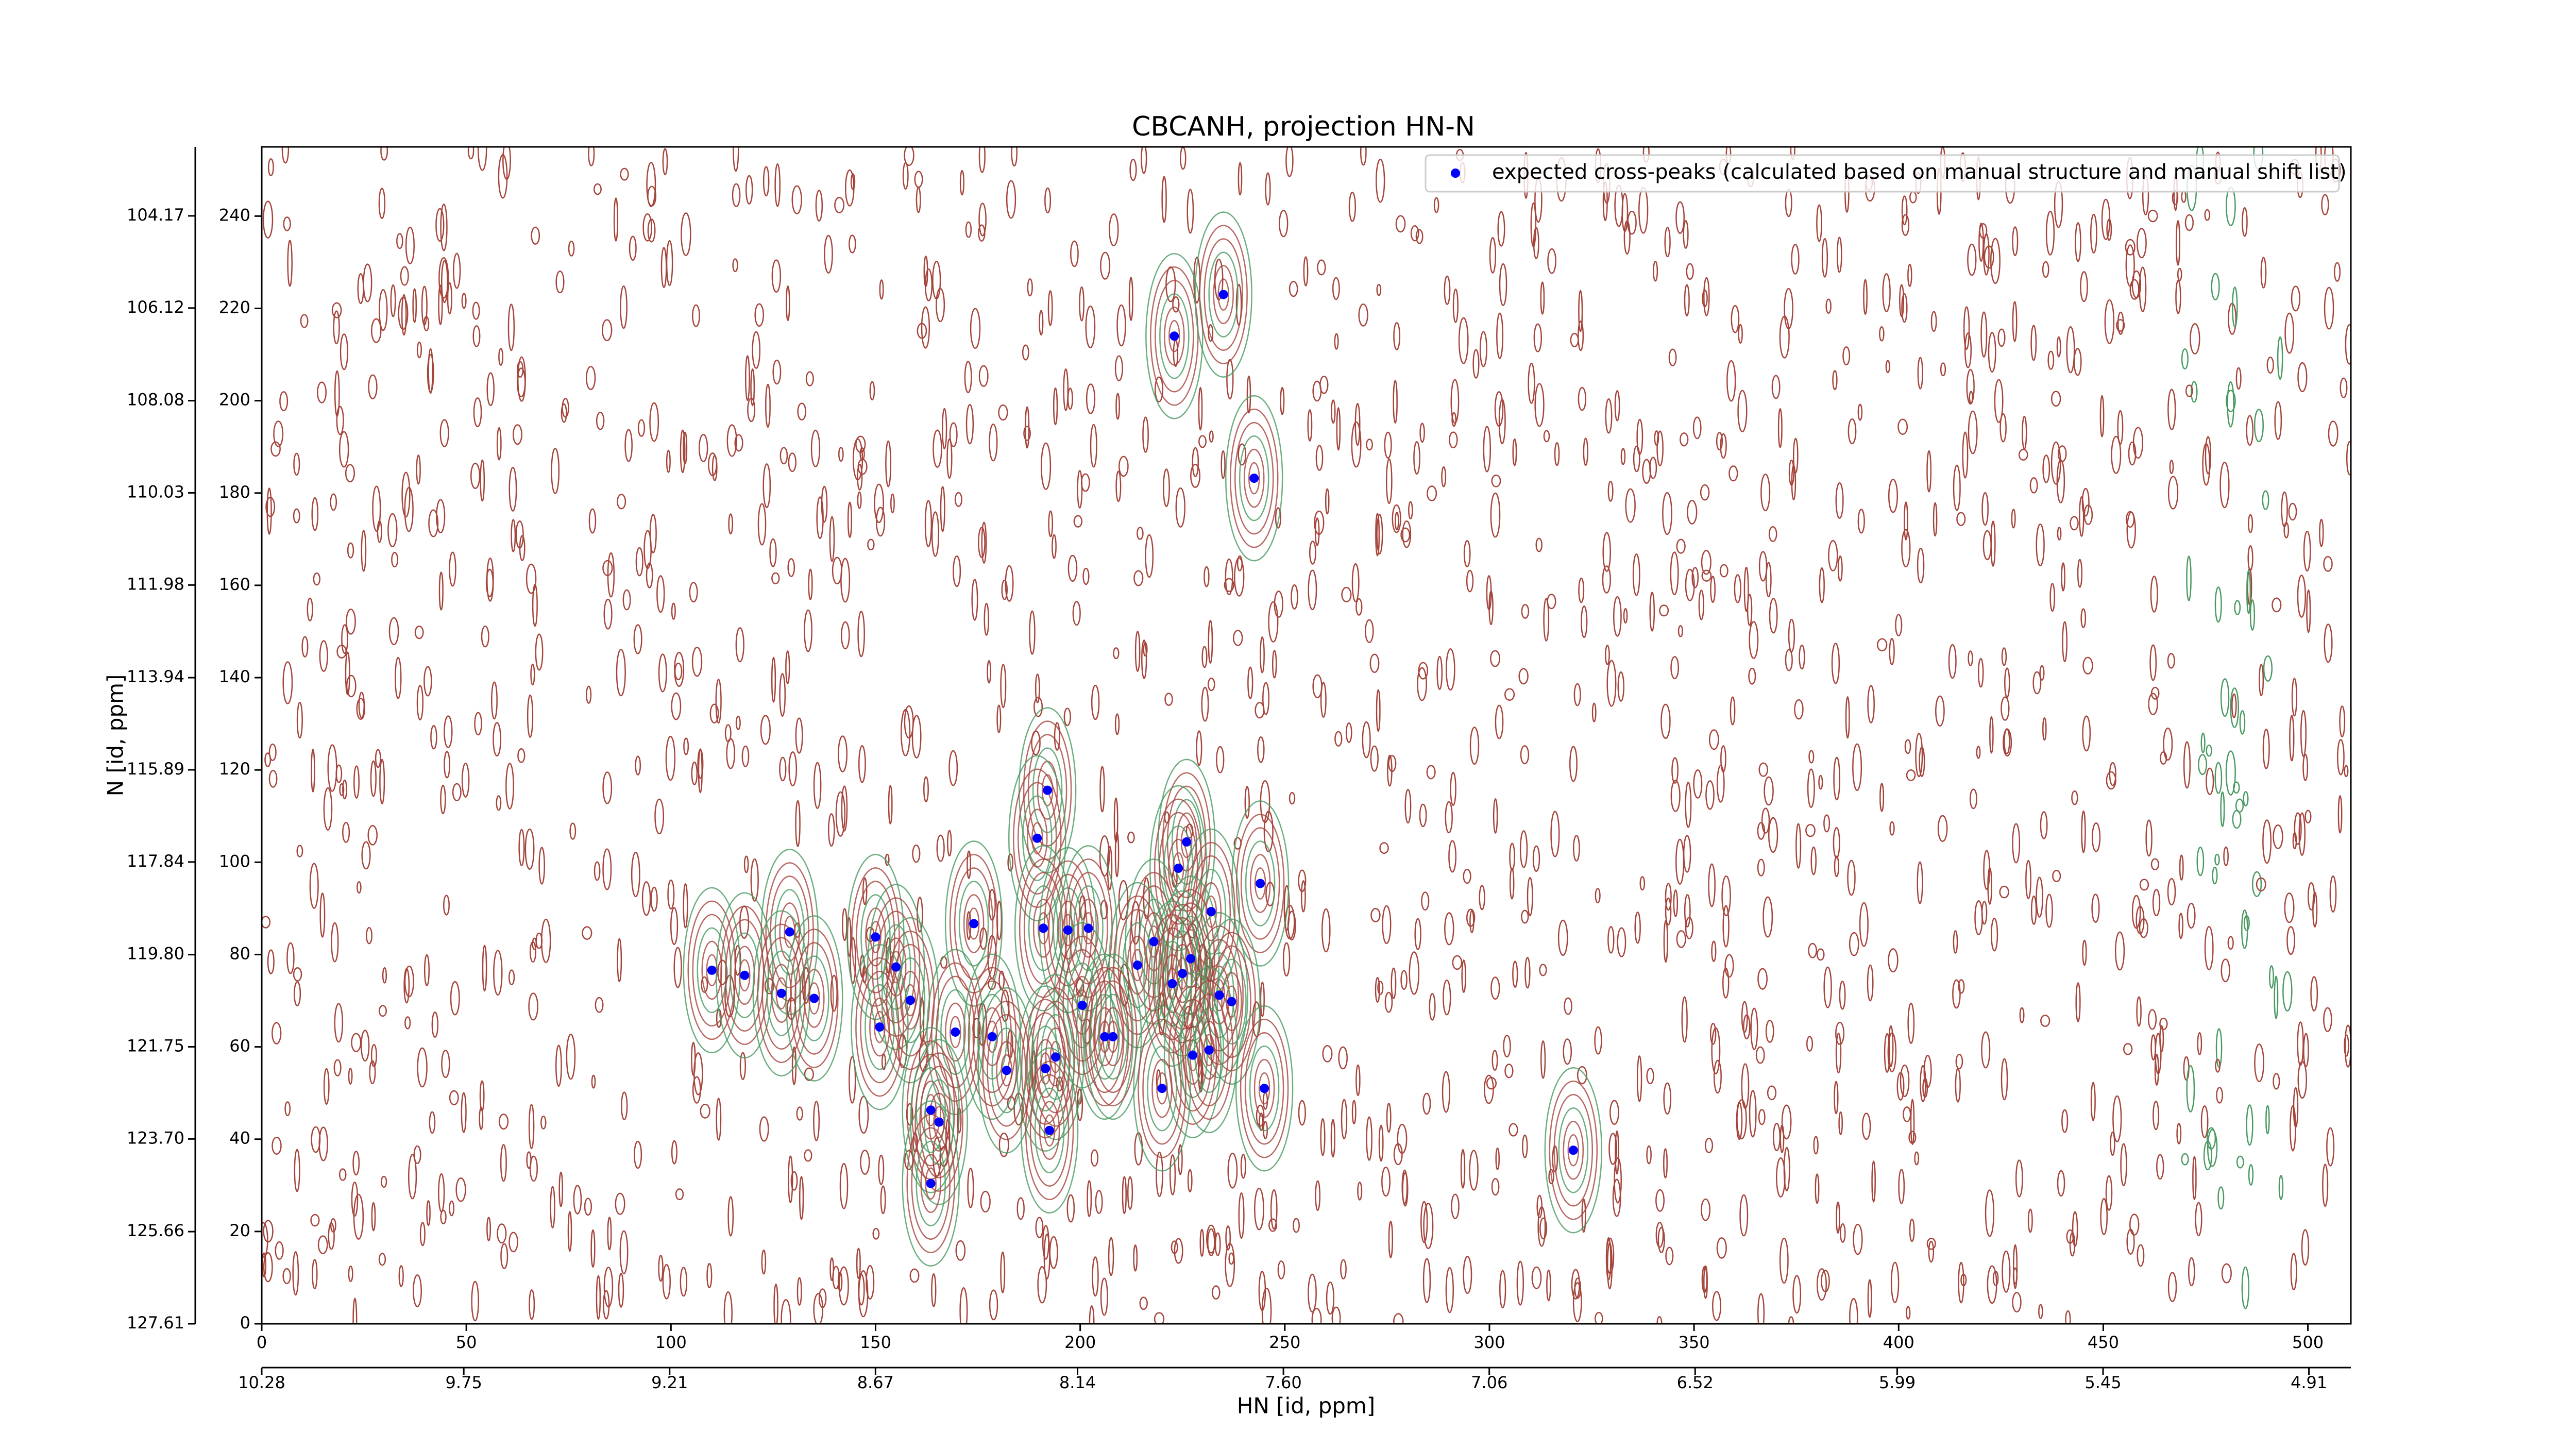 The width and height of the screenshot is (2576, 1449). What do you see at coordinates (2309, 1382) in the screenshot?
I see `x2-tick-label: 4.91` at bounding box center [2309, 1382].